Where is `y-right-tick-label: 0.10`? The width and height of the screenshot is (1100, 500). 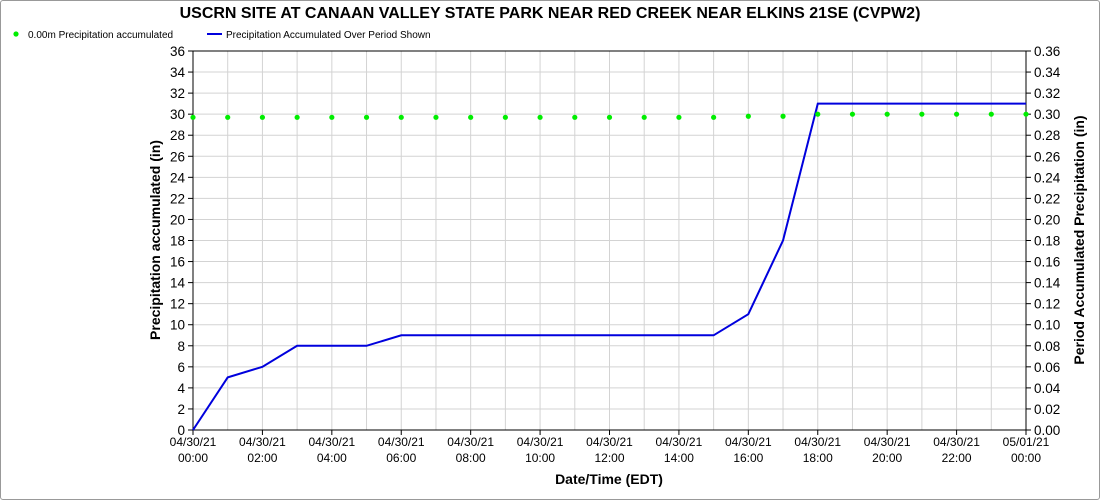 y-right-tick-label: 0.10 is located at coordinates (1047, 325).